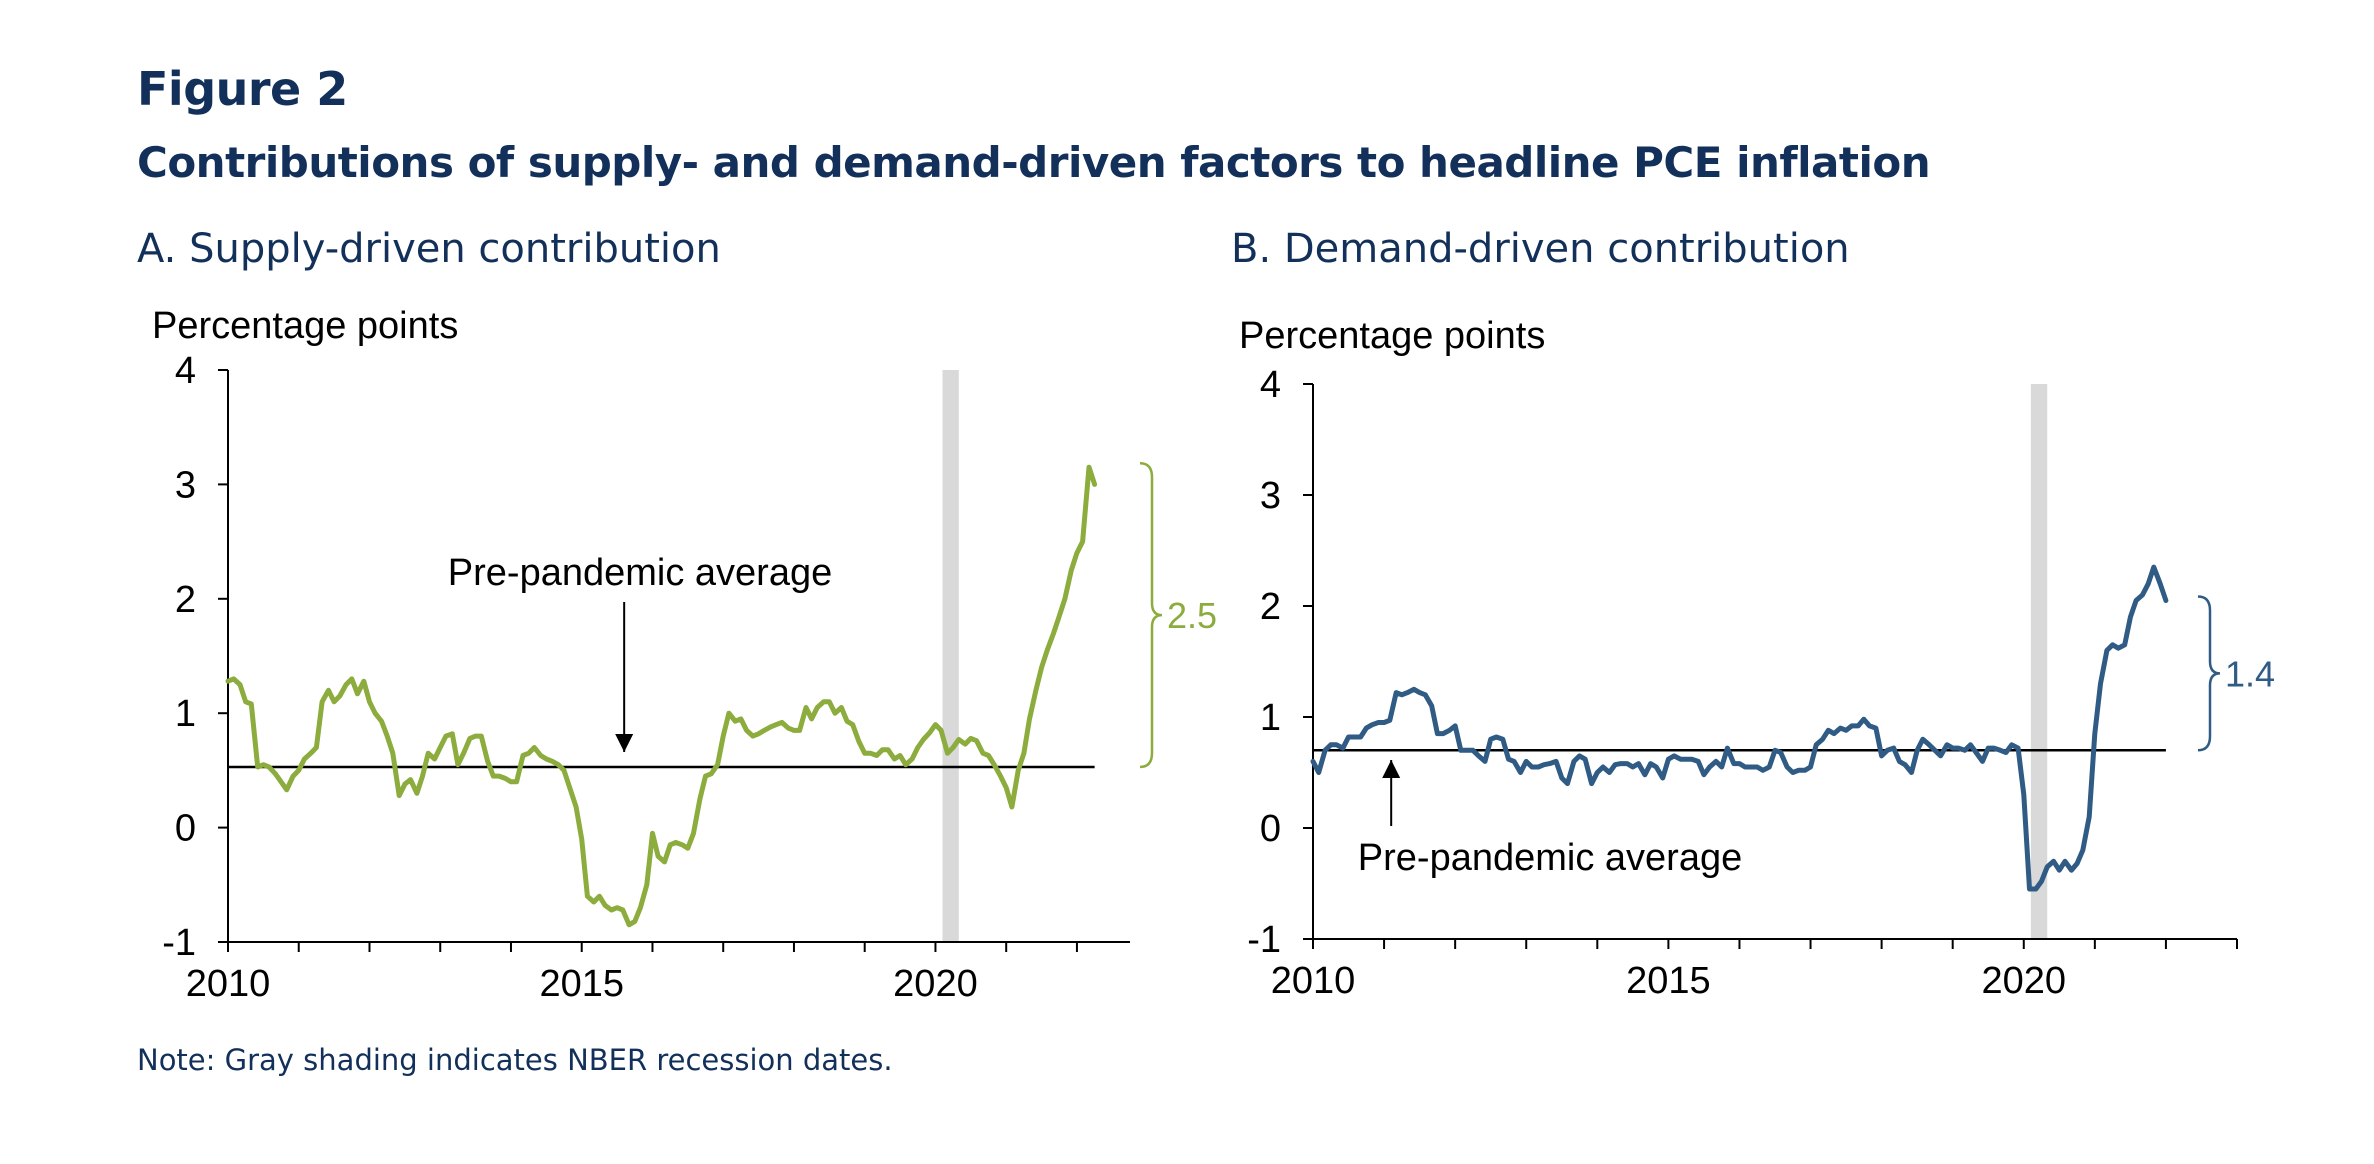 This screenshot has width=2374, height=1164. What do you see at coordinates (1192, 615) in the screenshot?
I see `gap-label: 2.5` at bounding box center [1192, 615].